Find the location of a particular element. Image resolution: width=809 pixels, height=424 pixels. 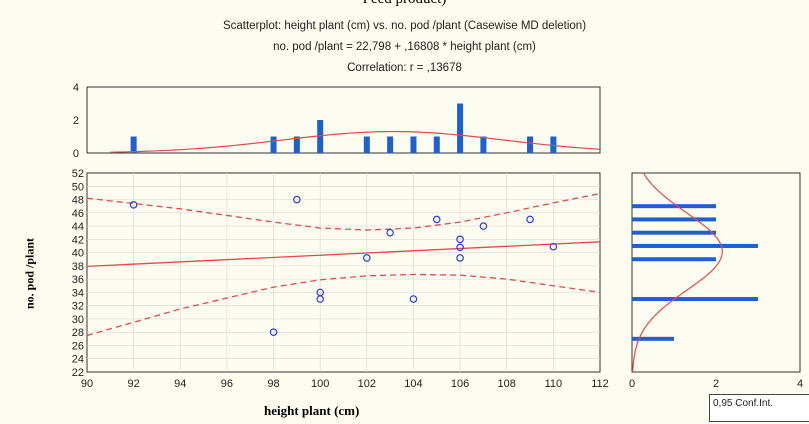

top-hist-y-tick: 4 is located at coordinates (76, 88).